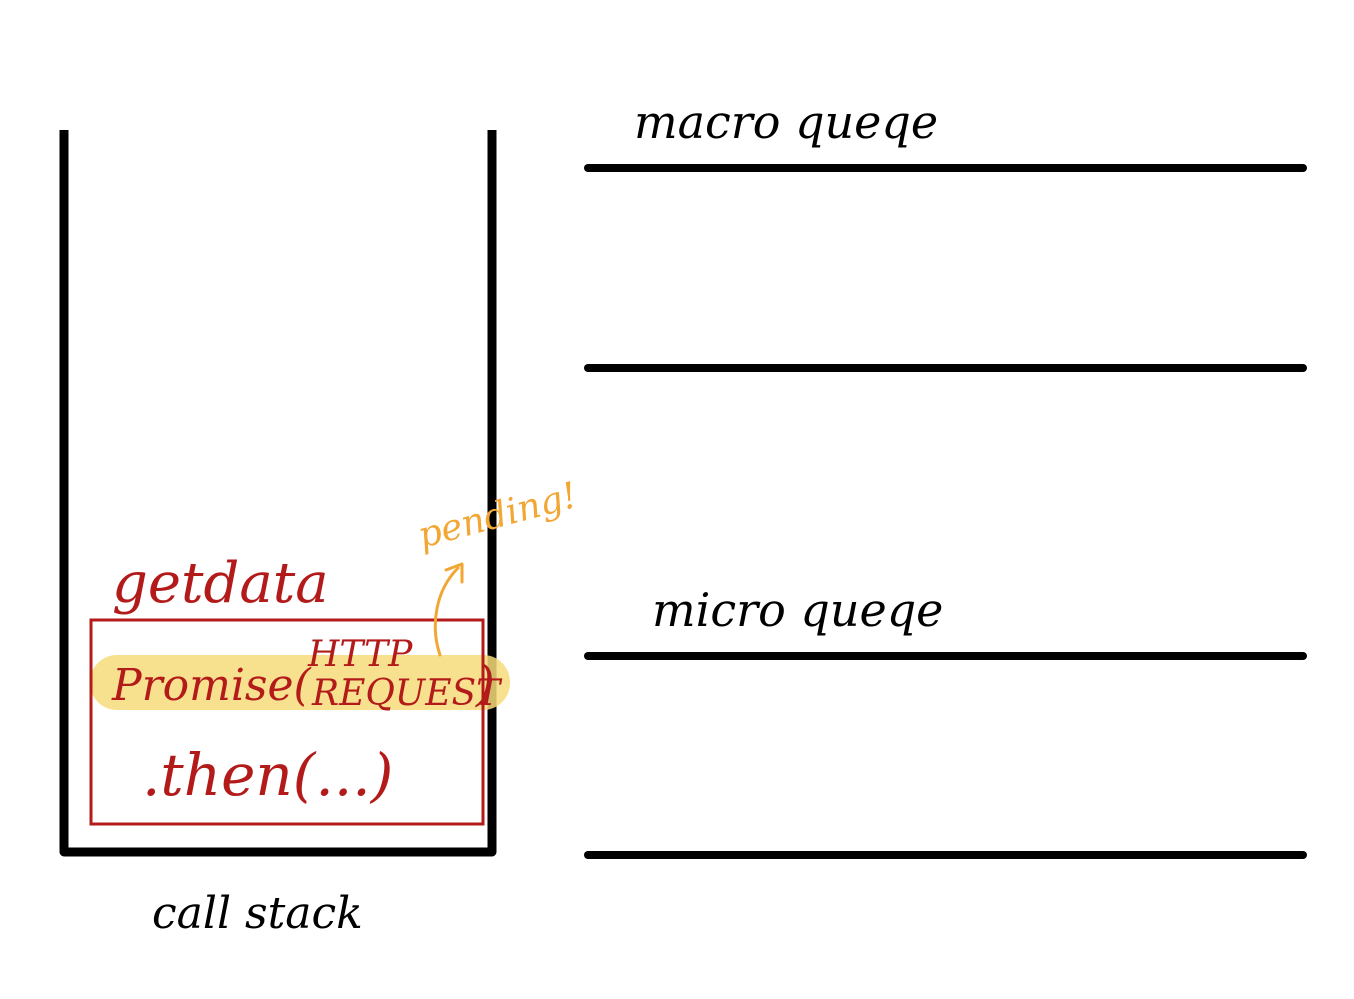  I want to click on getdata-frame-box, so click(287, 722).